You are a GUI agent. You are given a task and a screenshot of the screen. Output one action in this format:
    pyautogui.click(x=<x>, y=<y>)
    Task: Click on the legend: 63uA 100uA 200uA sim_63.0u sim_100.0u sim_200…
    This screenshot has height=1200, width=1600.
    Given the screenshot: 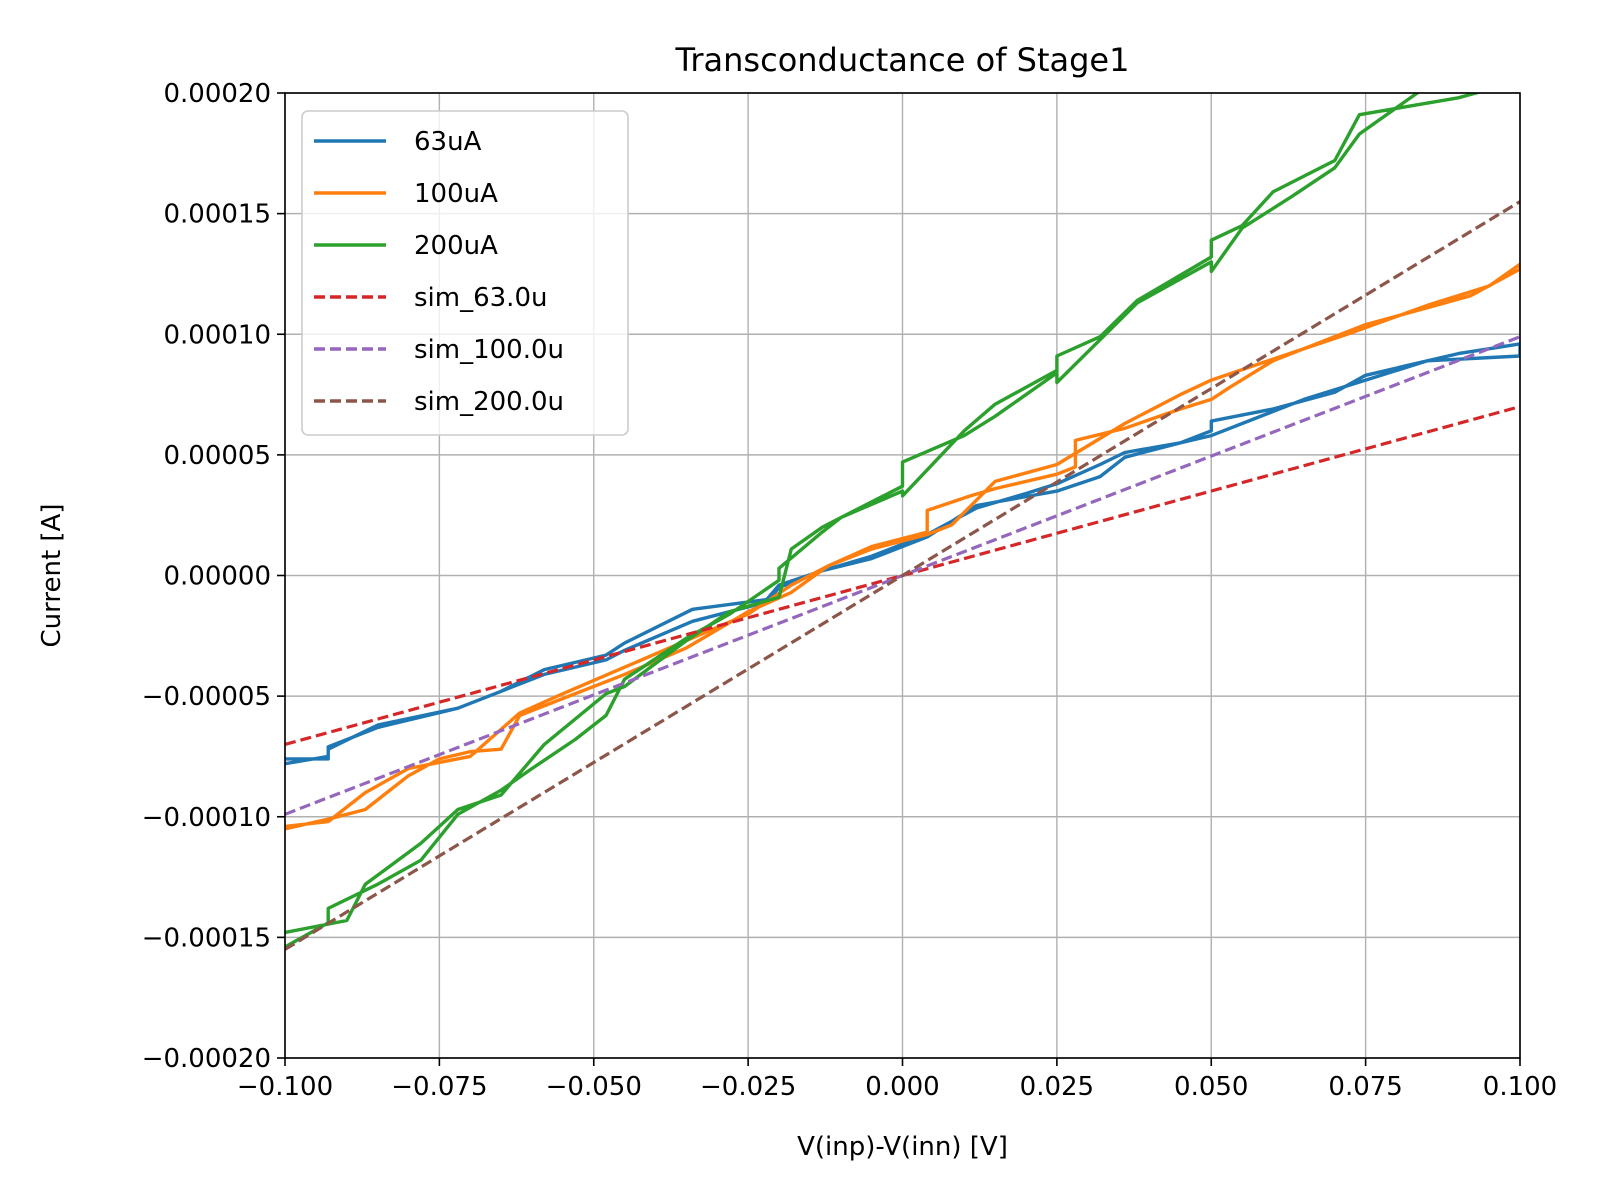 What is the action you would take?
    pyautogui.click(x=465, y=273)
    